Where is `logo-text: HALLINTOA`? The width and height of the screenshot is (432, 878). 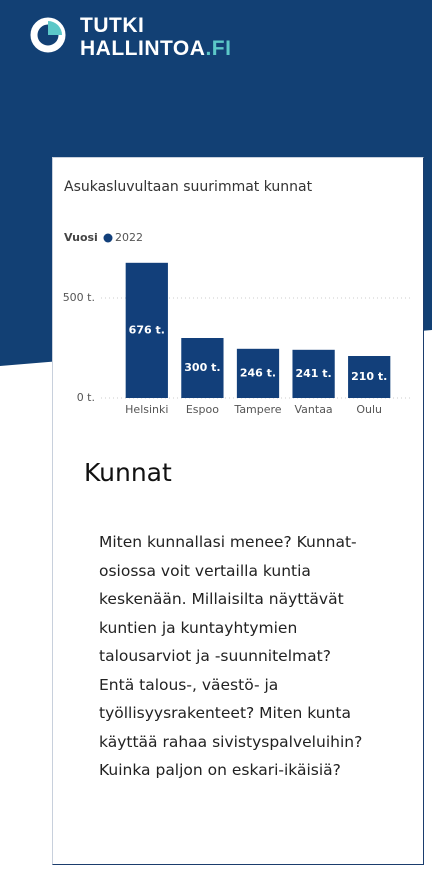
logo-text: HALLINTOA is located at coordinates (143, 48).